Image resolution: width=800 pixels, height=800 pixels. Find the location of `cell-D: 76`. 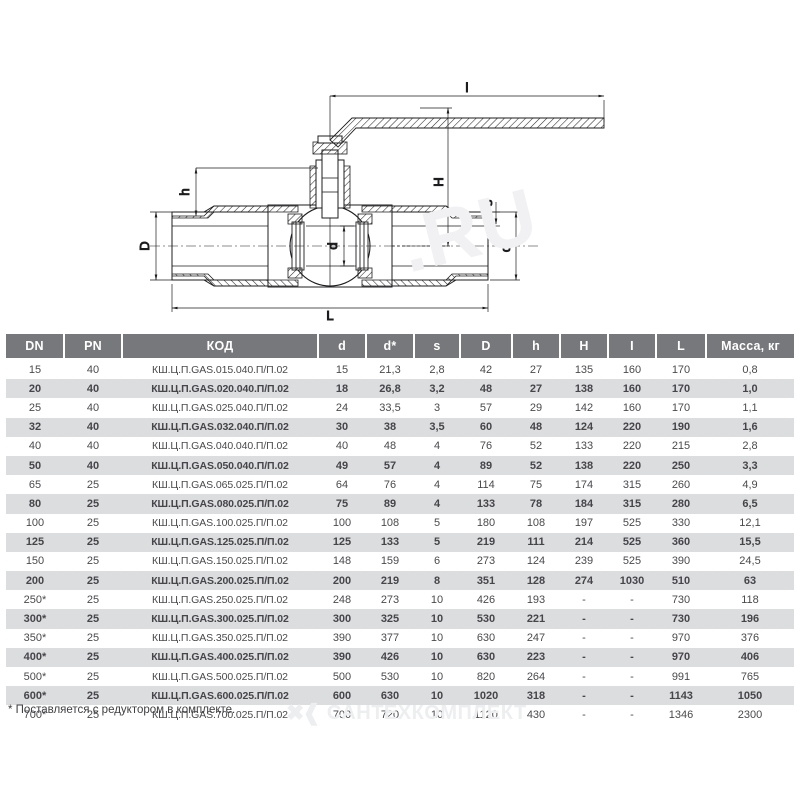

cell-D: 76 is located at coordinates (486, 446).